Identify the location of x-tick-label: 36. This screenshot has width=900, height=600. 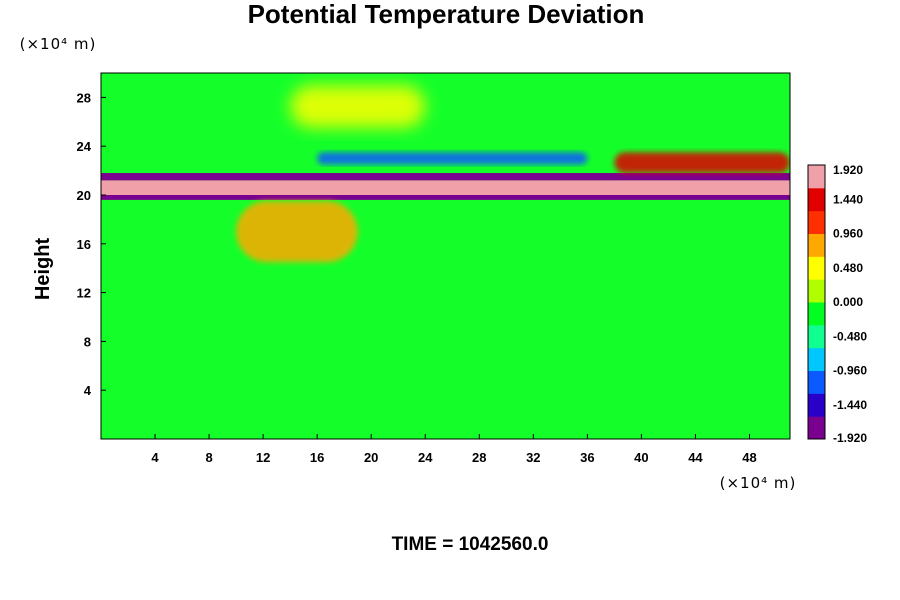
(587, 457).